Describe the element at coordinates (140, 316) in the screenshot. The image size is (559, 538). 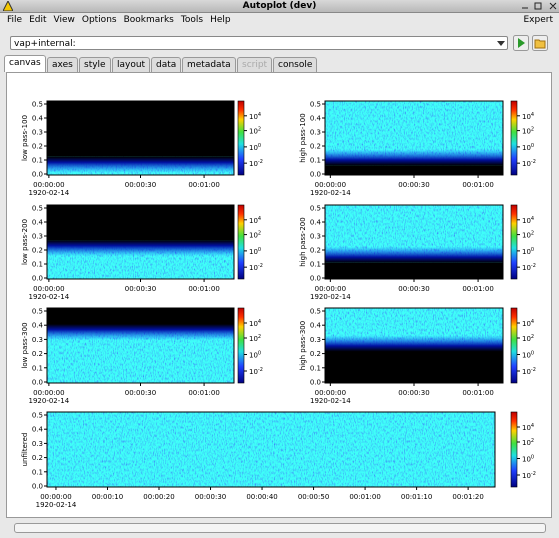
I see `blank-region` at that location.